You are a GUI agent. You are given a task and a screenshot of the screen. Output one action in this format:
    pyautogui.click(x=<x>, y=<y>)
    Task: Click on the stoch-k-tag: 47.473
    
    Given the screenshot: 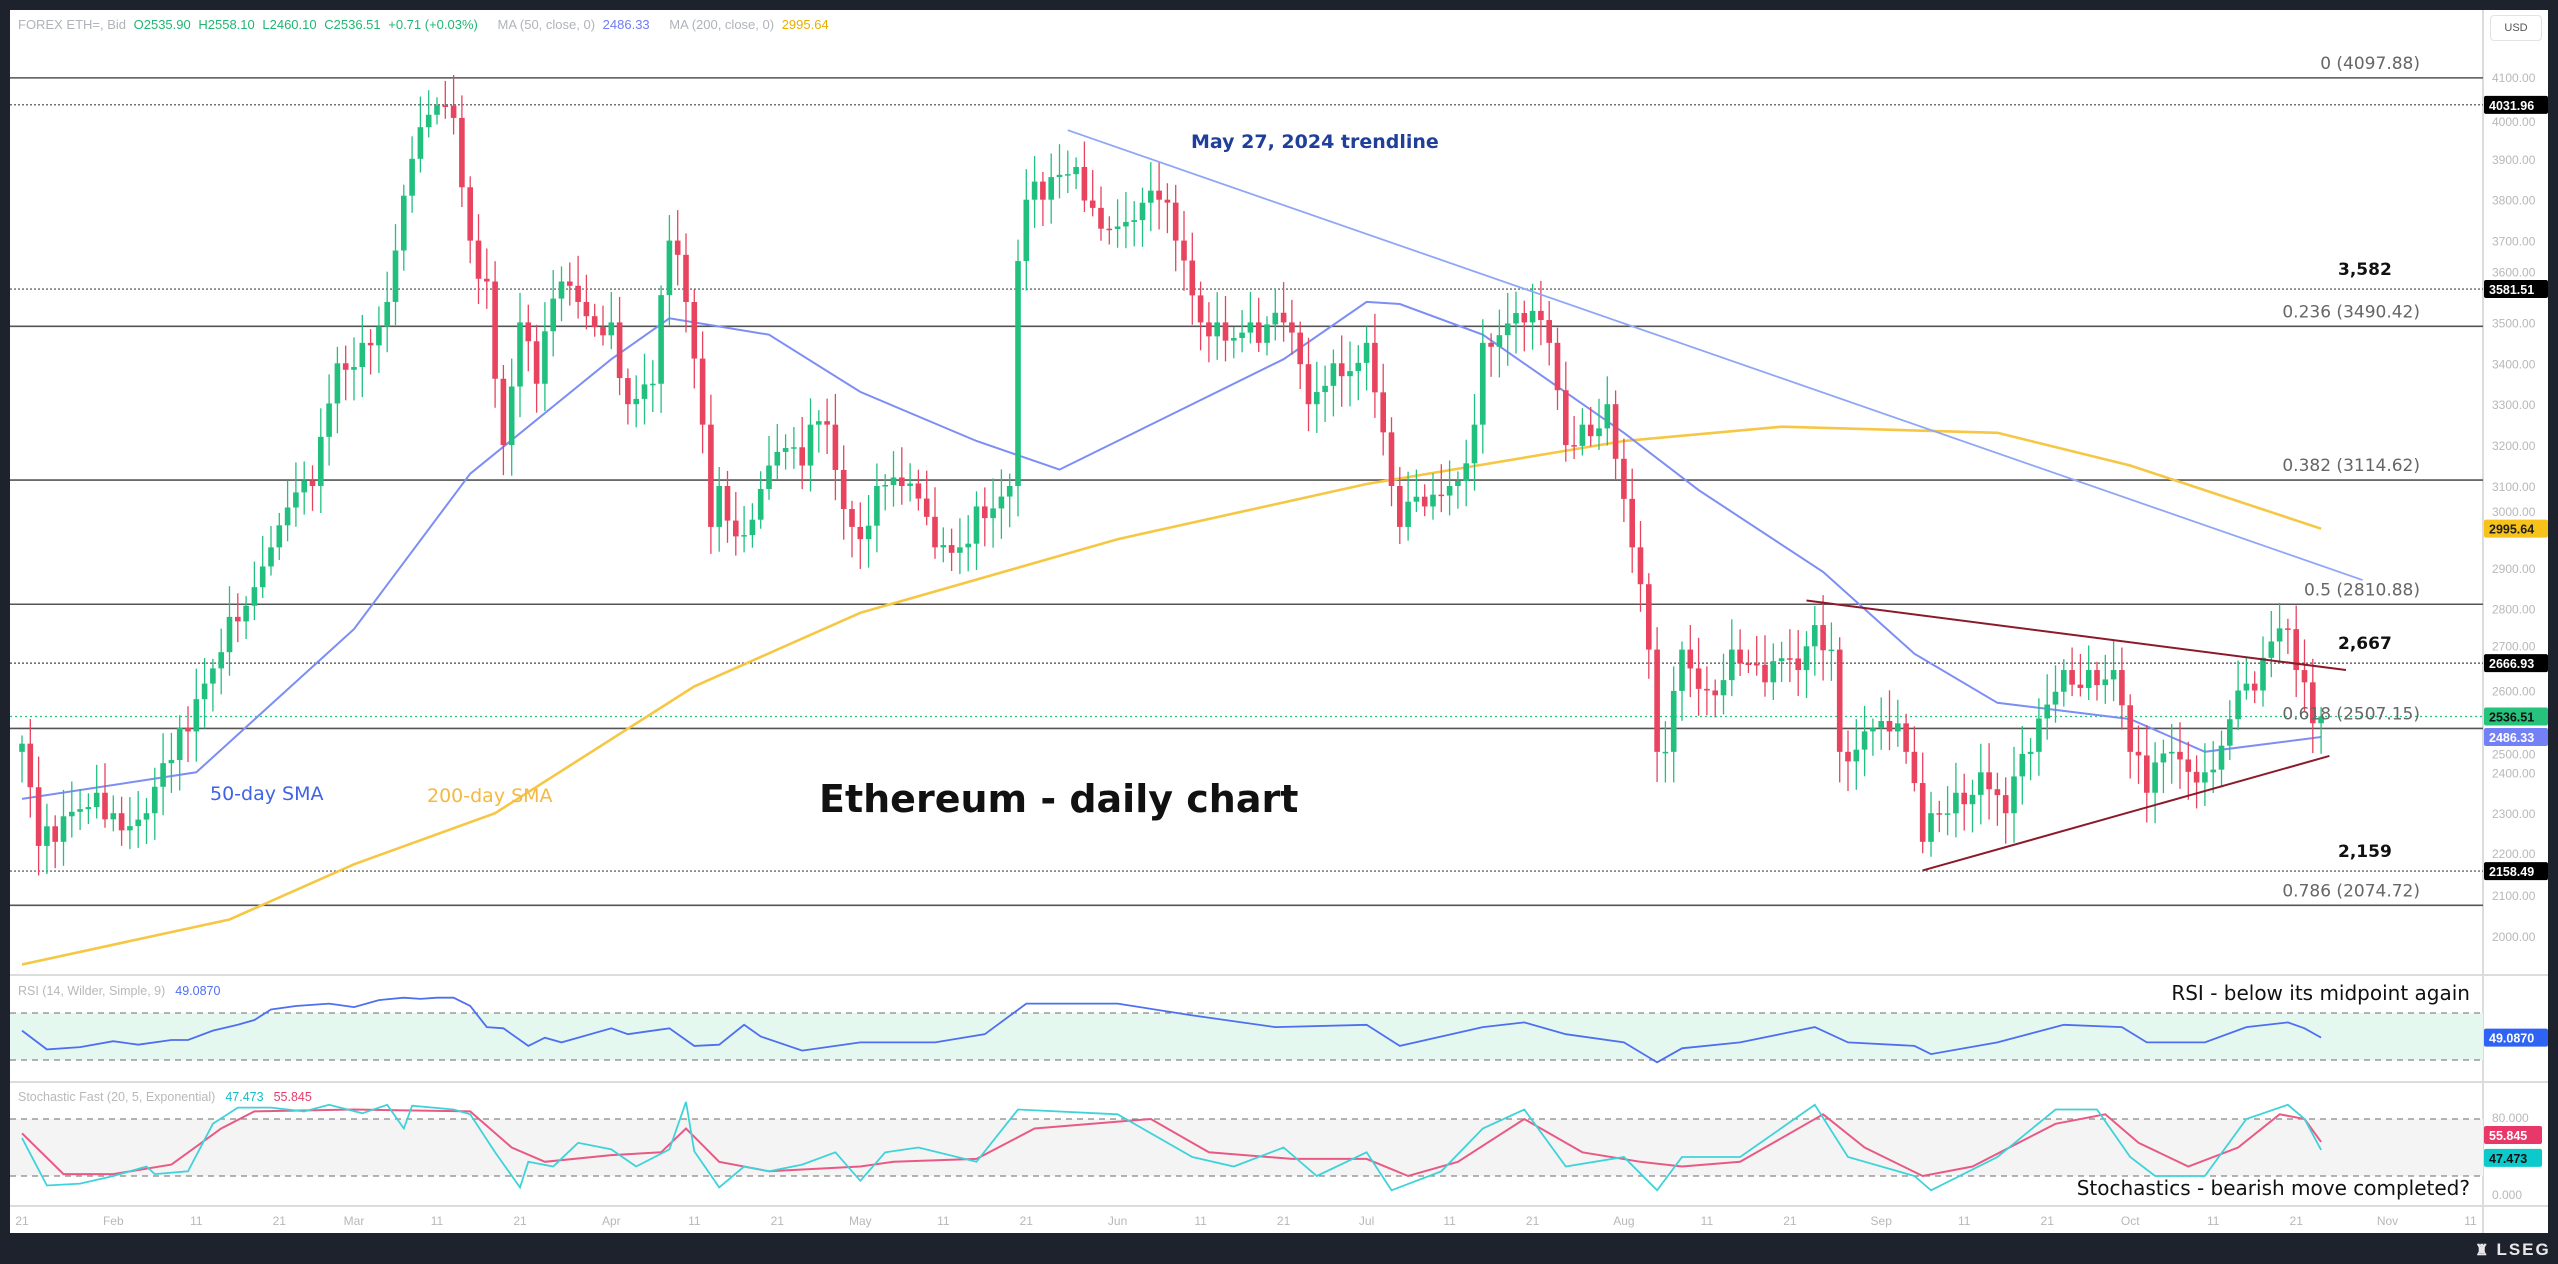 What is the action you would take?
    pyautogui.click(x=2508, y=1159)
    